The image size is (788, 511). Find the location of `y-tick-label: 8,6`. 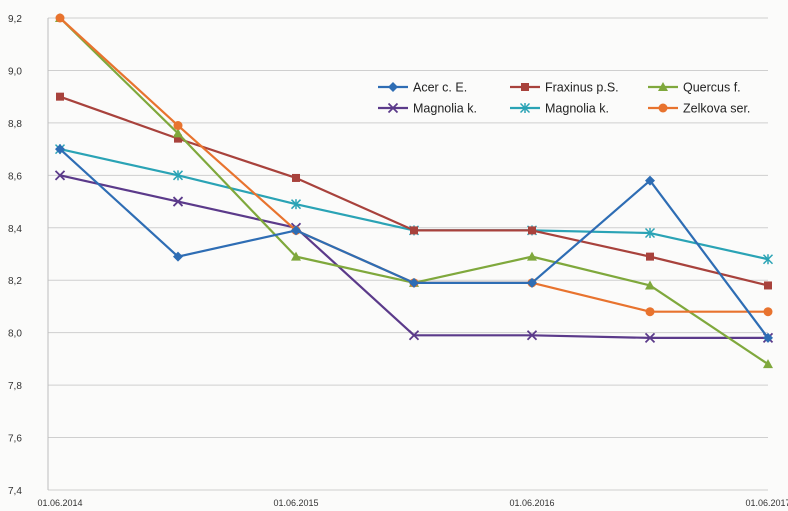

y-tick-label: 8,6 is located at coordinates (15, 176).